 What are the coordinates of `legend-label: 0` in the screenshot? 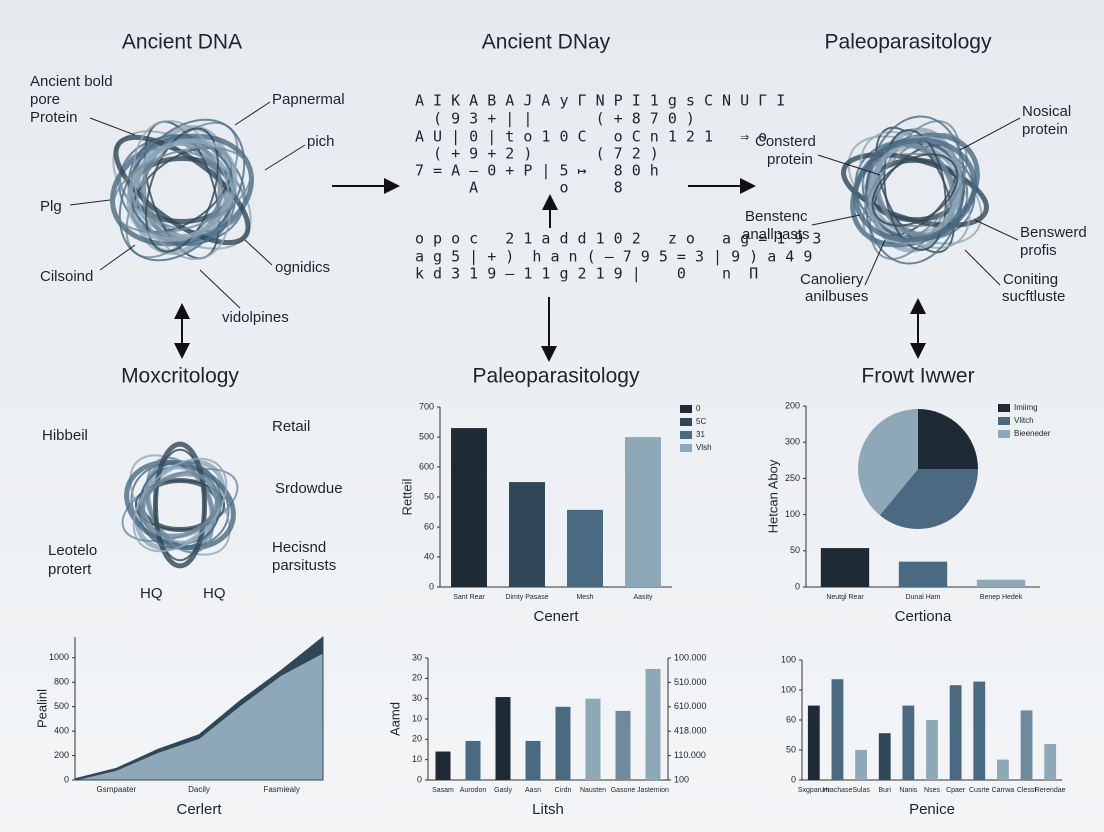 It's located at (698, 408).